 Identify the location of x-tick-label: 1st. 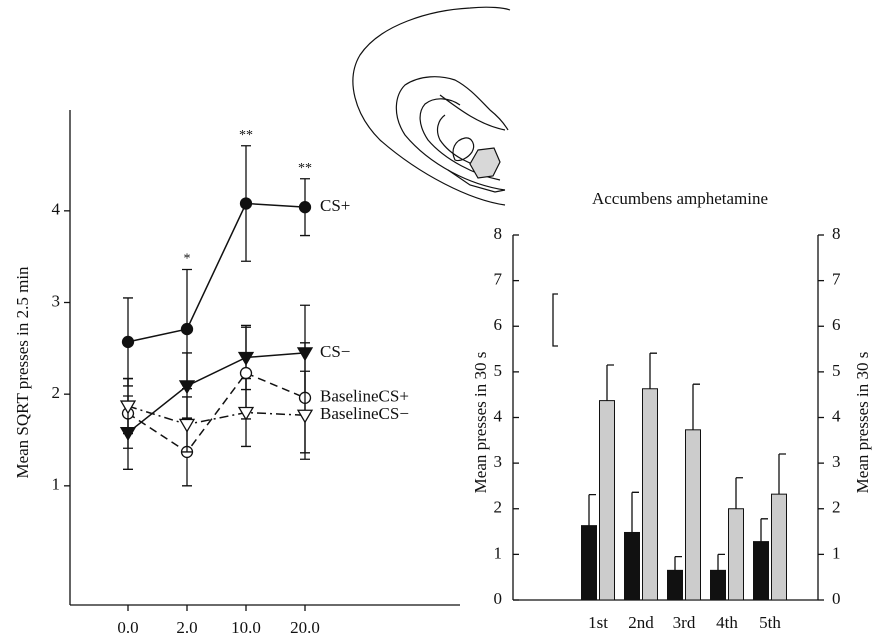
(598, 622).